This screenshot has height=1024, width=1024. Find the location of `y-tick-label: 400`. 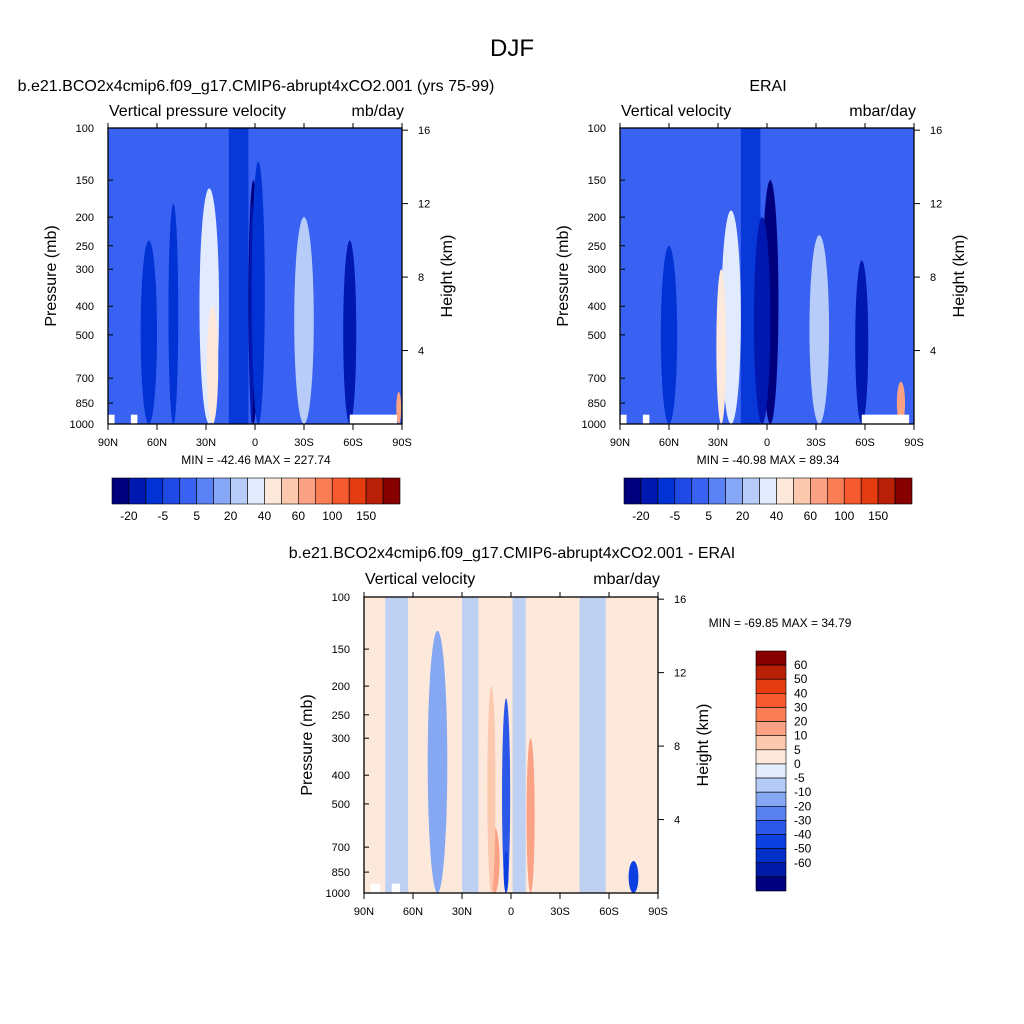

y-tick-label: 400 is located at coordinates (85, 307).